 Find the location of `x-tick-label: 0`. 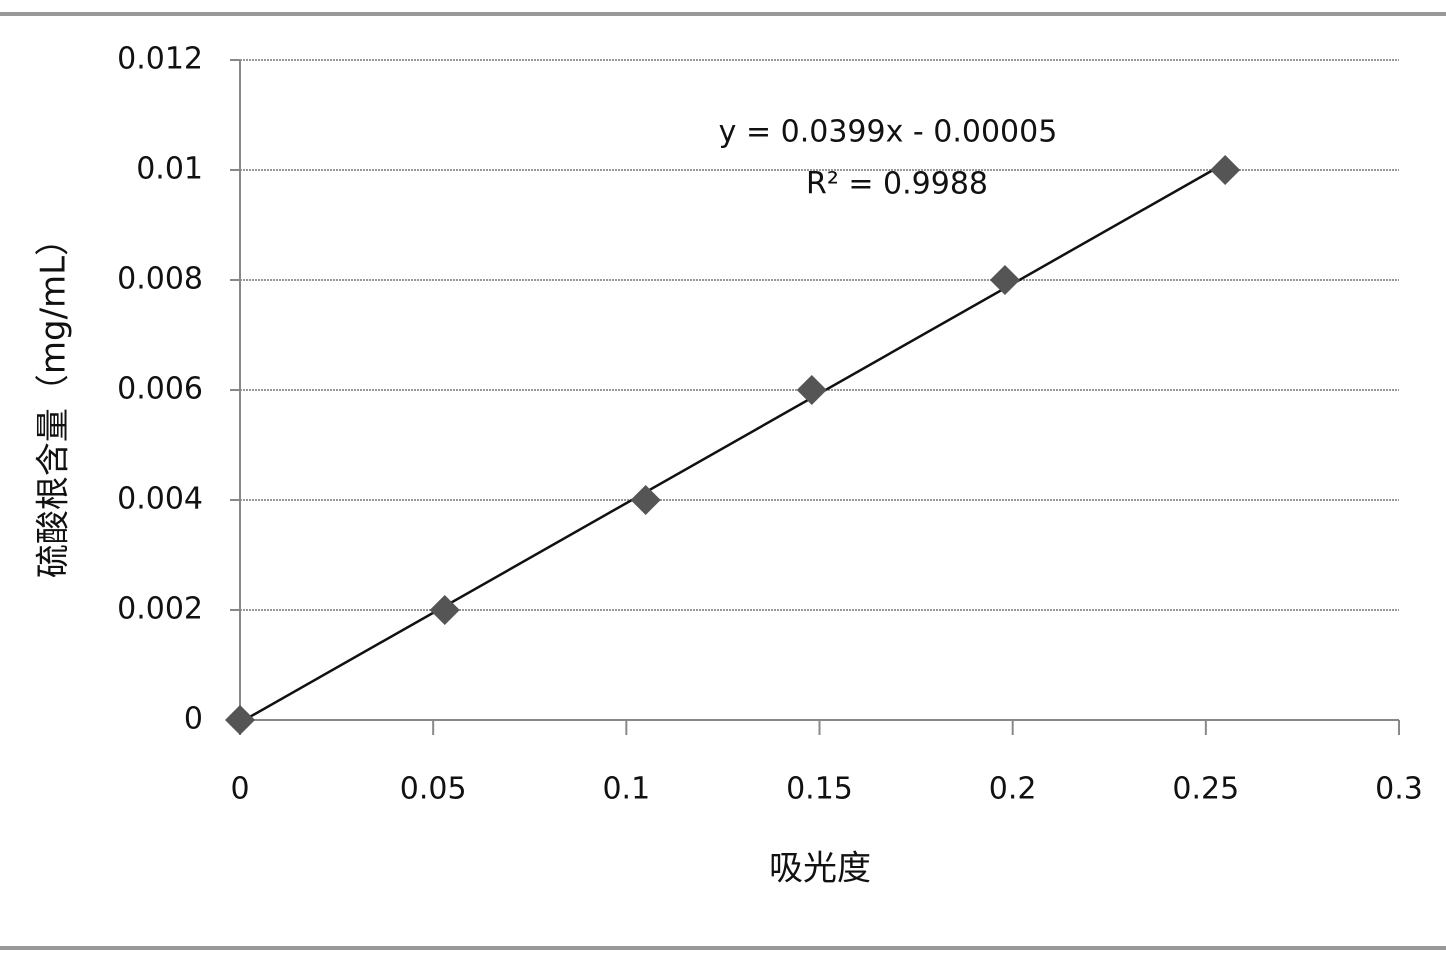

x-tick-label: 0 is located at coordinates (239, 789).